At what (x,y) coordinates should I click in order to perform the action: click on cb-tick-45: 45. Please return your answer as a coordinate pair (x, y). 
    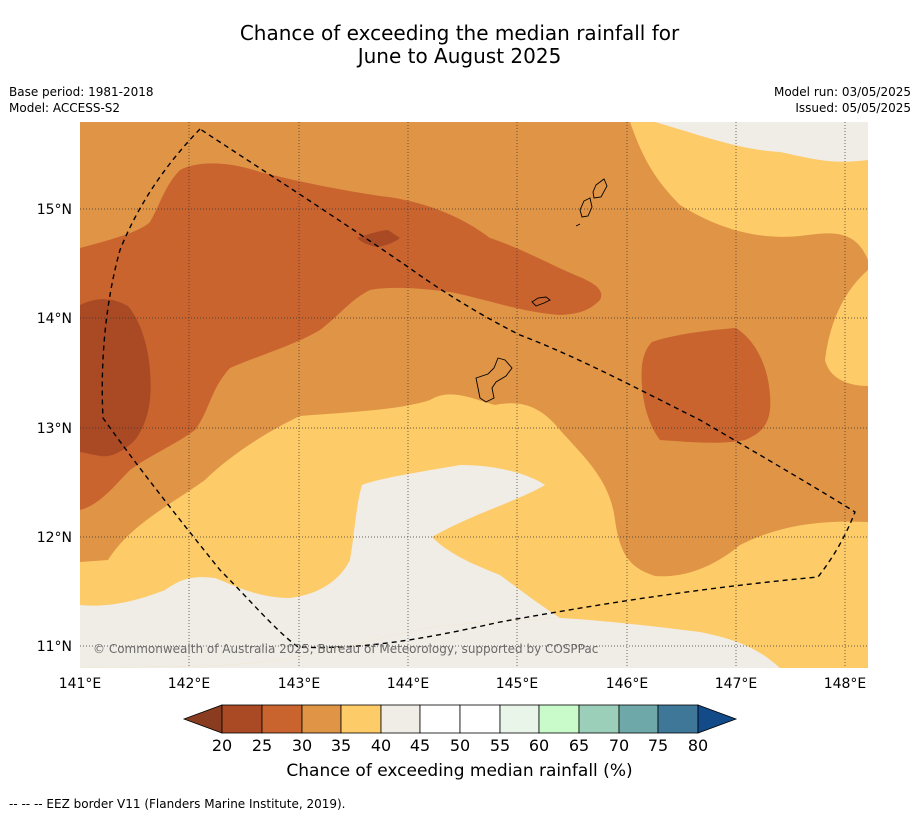
    Looking at the image, I should click on (420, 745).